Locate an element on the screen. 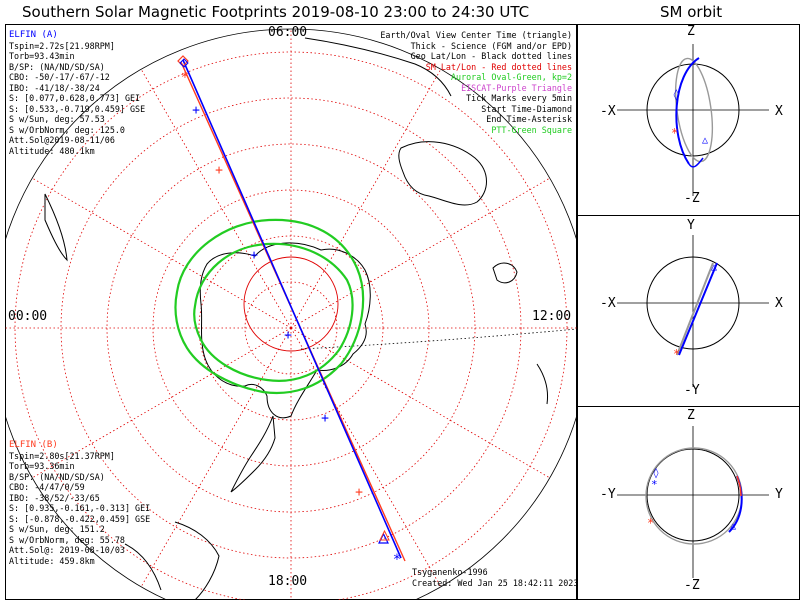  model-credit: Tsyganenko-1996 is located at coordinates (450, 572).